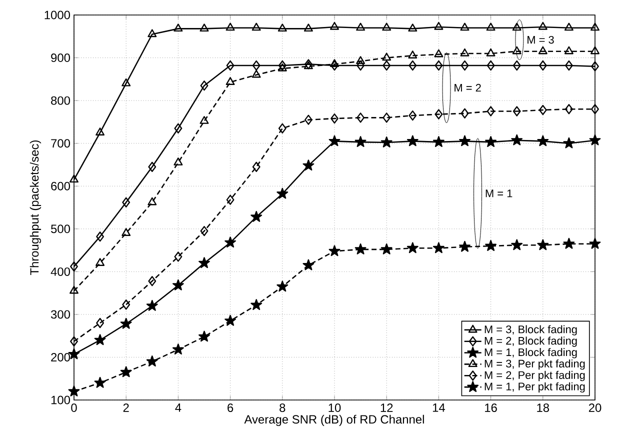  Describe the element at coordinates (595, 408) in the screenshot. I see `x-tick-label: 20` at that location.